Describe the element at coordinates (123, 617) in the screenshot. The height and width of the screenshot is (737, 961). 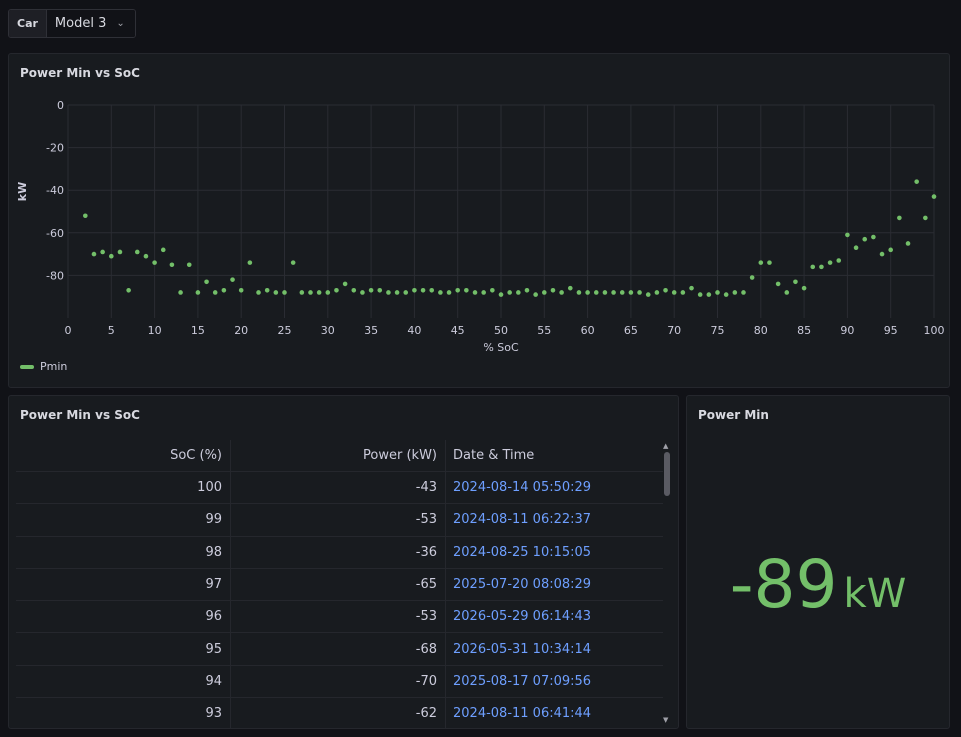
I see `cell-soc: 96` at that location.